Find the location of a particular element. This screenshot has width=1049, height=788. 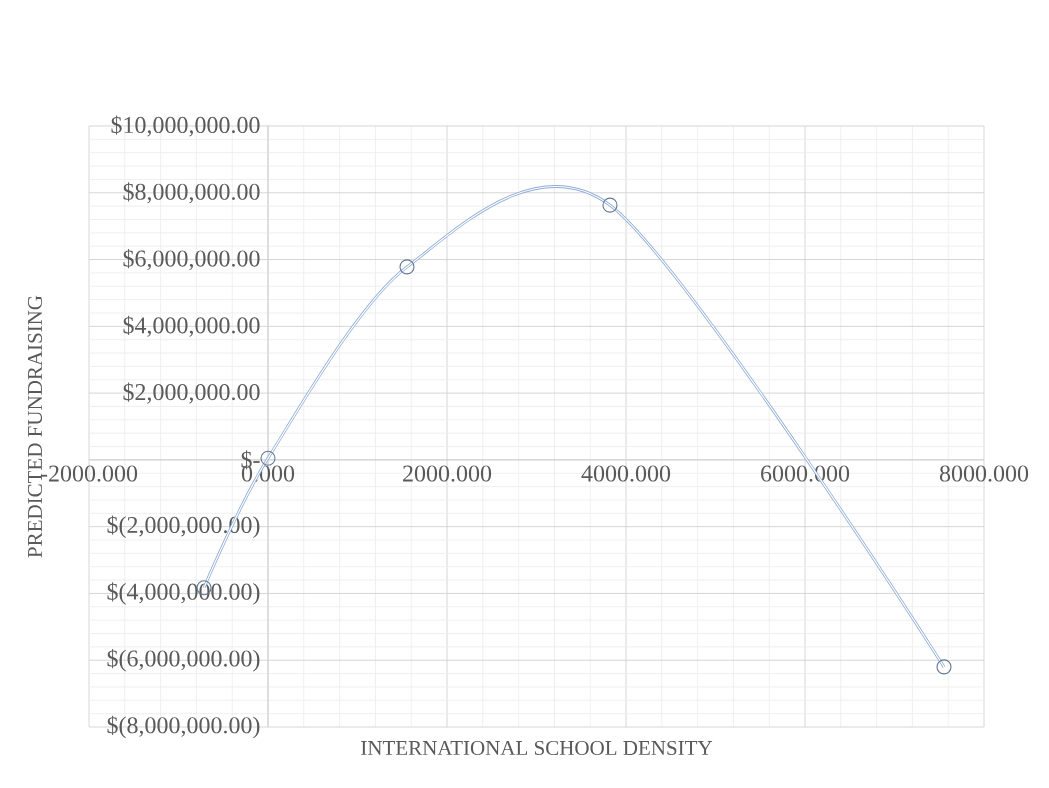

y-tick-label: $(2,000,000.00) is located at coordinates (183, 526).